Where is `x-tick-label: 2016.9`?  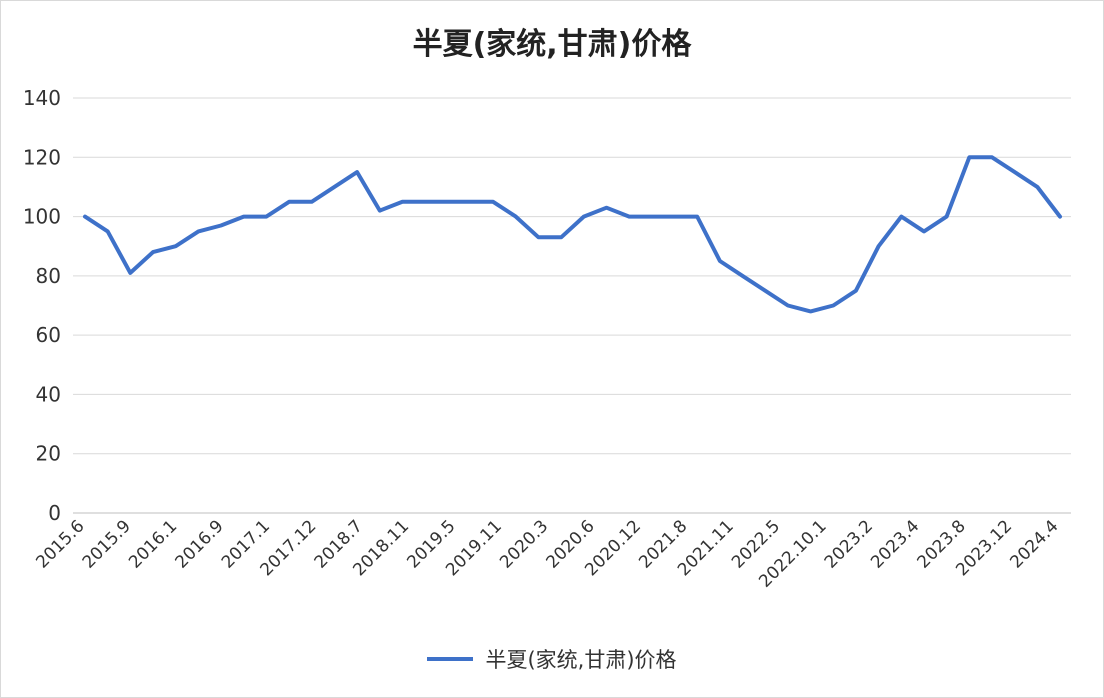 x-tick-label: 2016.9 is located at coordinates (199, 544).